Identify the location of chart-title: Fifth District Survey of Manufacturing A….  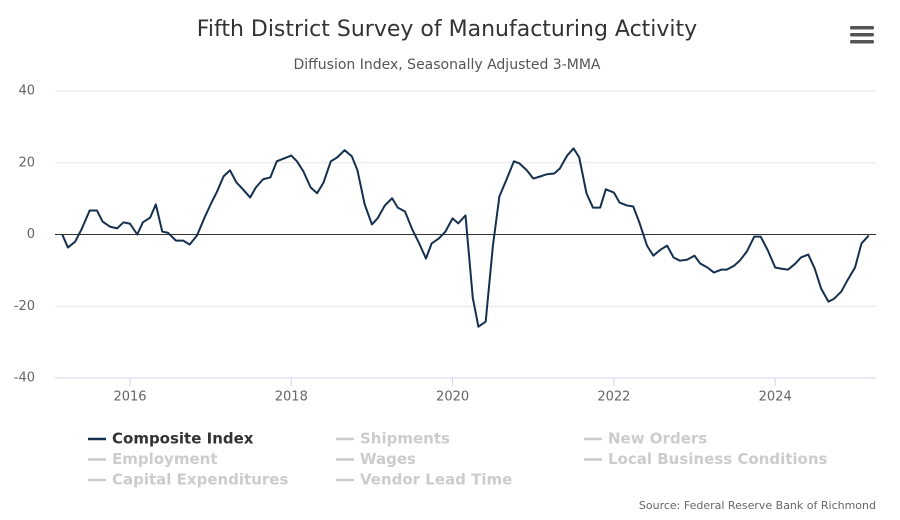
(447, 29).